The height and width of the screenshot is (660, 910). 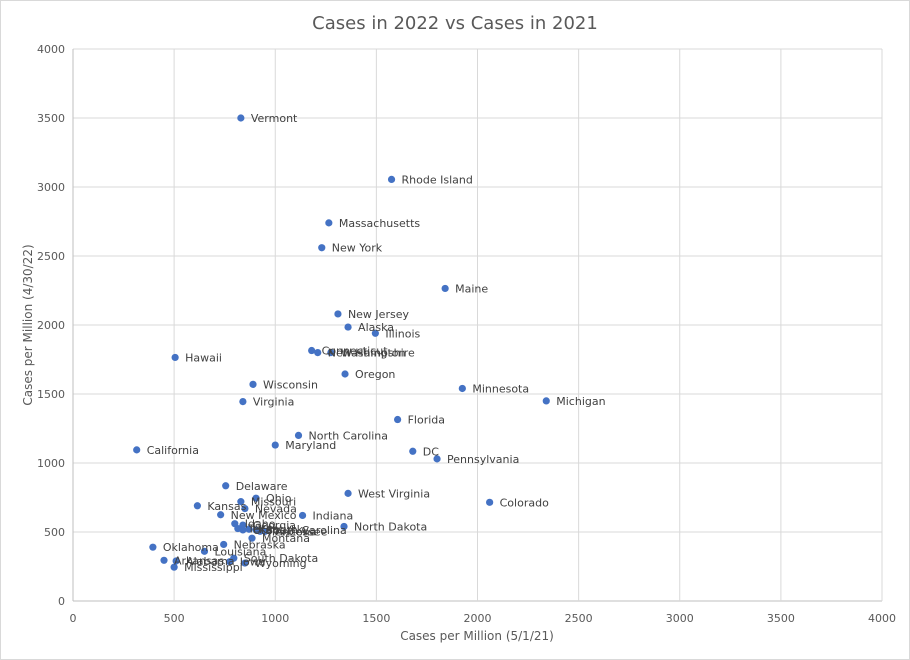 What do you see at coordinates (281, 558) in the screenshot?
I see `point-label: South Dakota` at bounding box center [281, 558].